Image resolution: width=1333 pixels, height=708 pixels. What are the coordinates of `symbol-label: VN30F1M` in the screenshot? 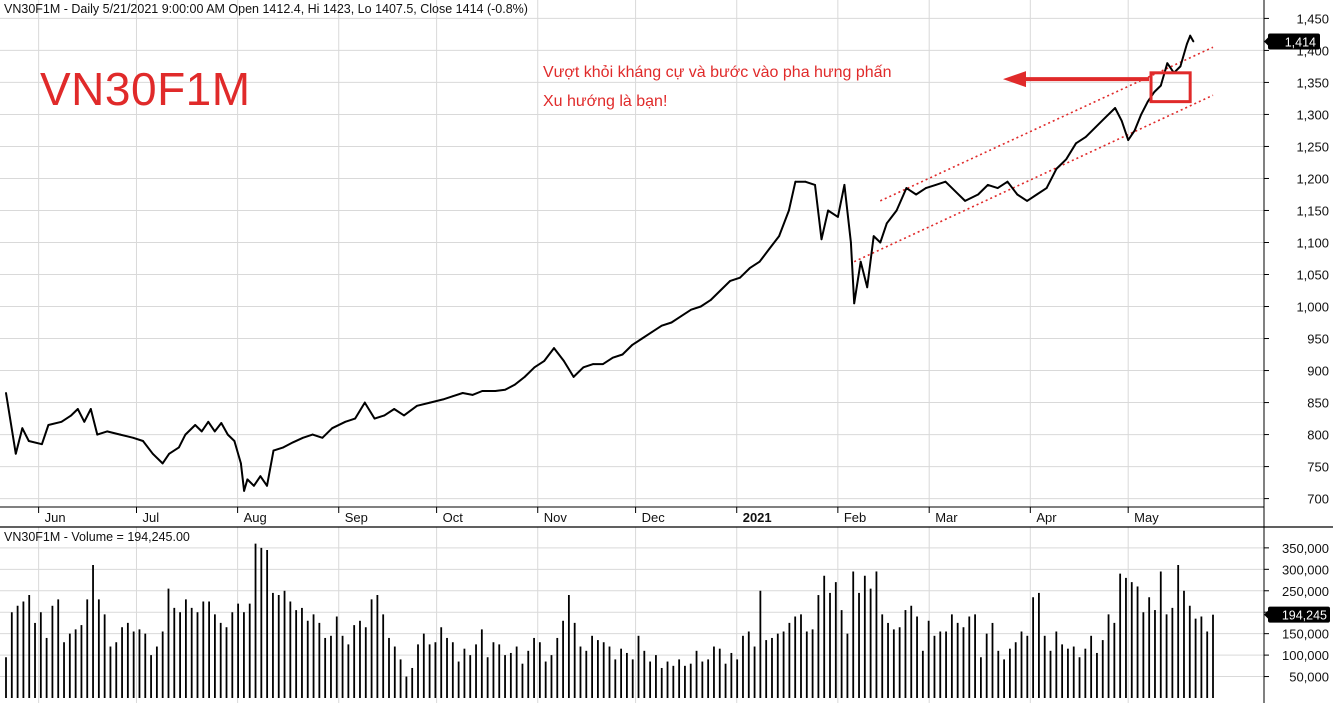 It's located at (145, 89).